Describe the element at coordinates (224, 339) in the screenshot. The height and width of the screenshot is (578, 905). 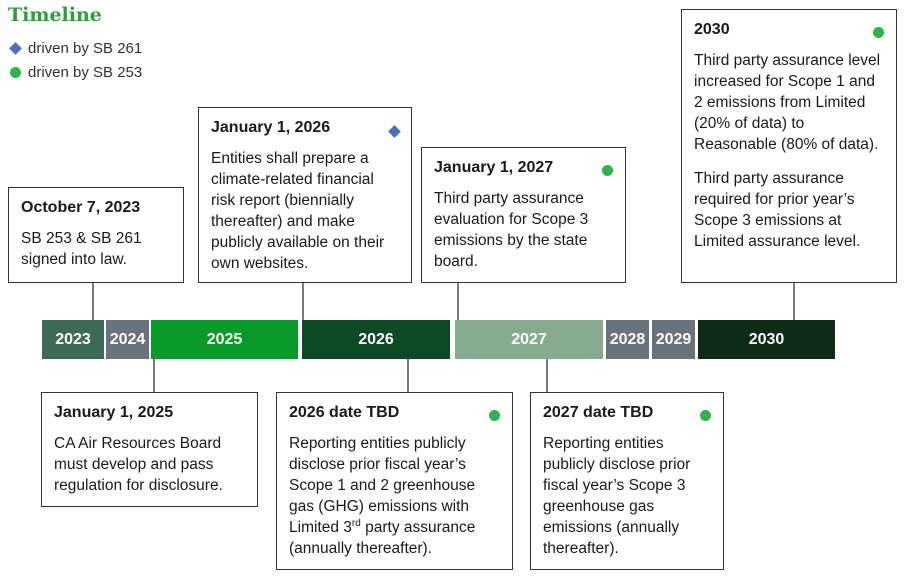
I see `year-bar-2025: 2025` at that location.